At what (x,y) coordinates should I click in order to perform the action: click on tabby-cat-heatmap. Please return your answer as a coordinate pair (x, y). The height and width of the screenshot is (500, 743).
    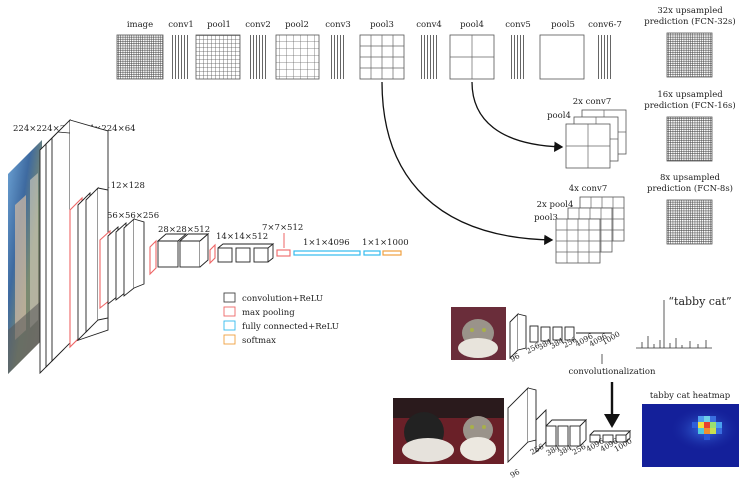
    Looking at the image, I should click on (690, 435).